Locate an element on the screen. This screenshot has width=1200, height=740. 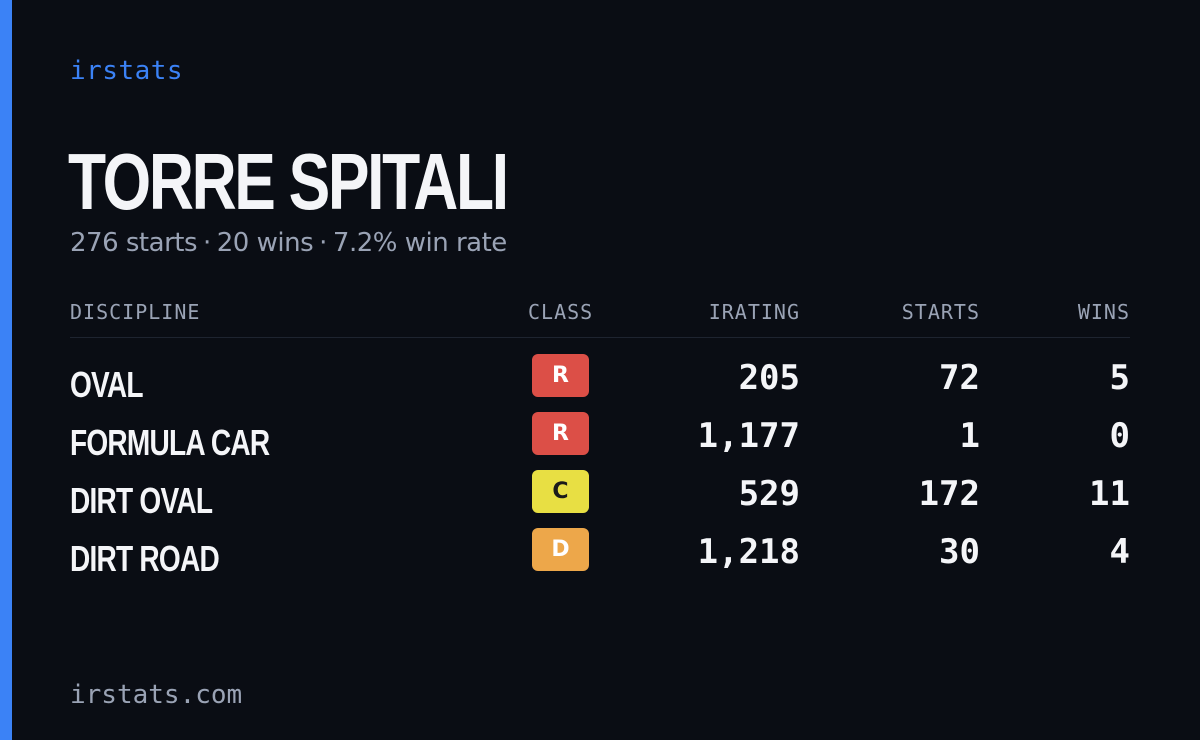
discipline-name: DIRT ROAD is located at coordinates (145, 558).